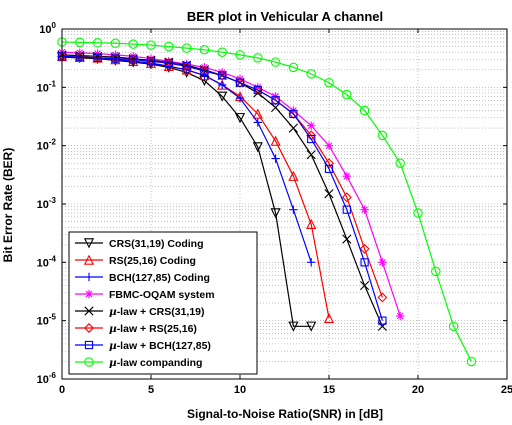 Image resolution: width=512 pixels, height=425 pixels. I want to click on x-tick-label: 20, so click(418, 390).